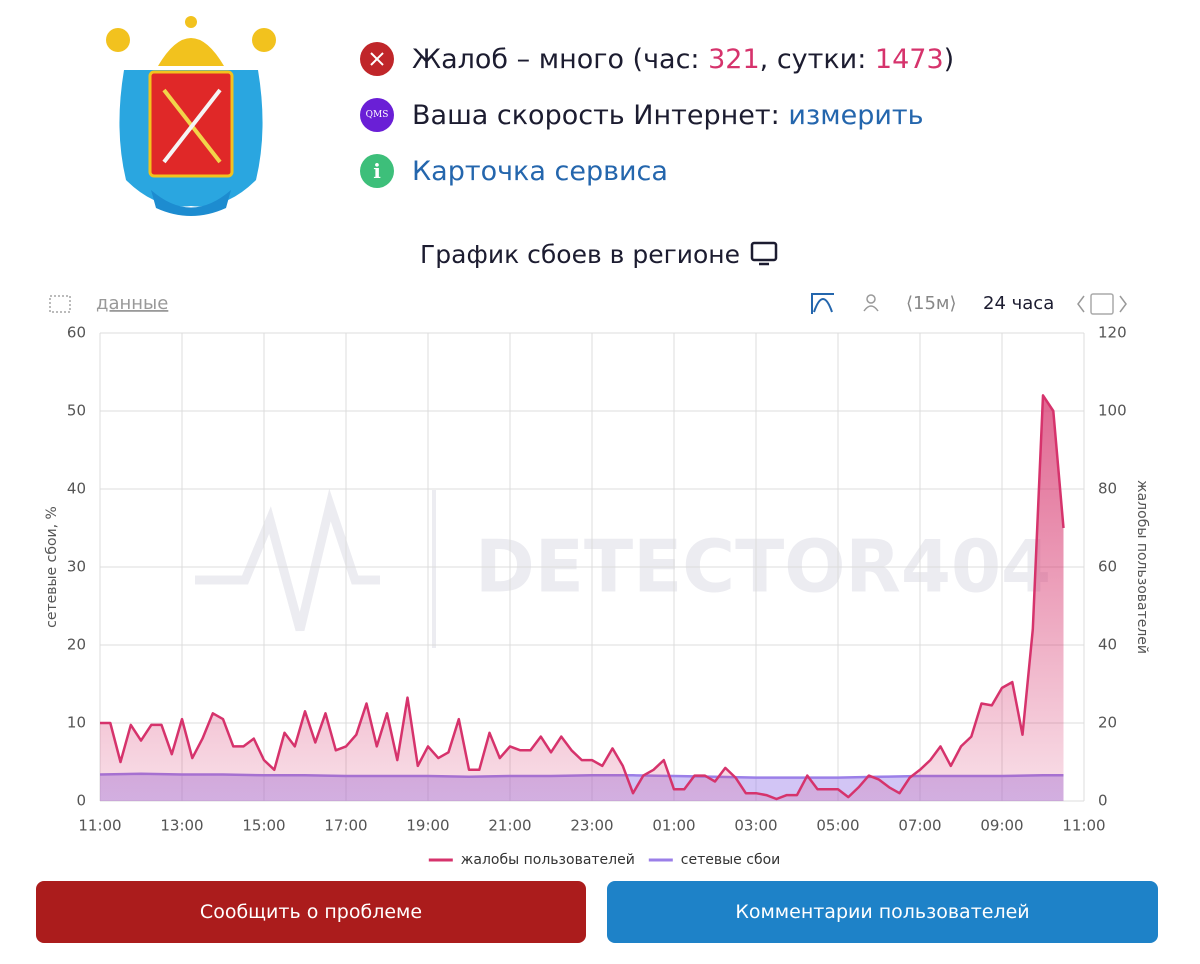 The height and width of the screenshot is (964, 1200). Describe the element at coordinates (600, 115) in the screenshot. I see `speed-text: Ваша скорость Интернет:` at that location.